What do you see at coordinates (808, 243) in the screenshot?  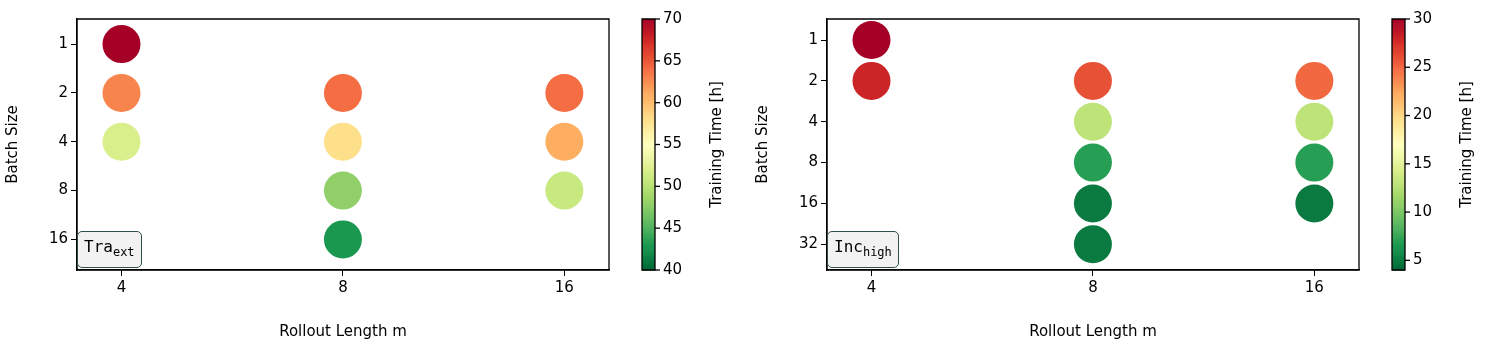 I see `y-tick-label: 32` at bounding box center [808, 243].